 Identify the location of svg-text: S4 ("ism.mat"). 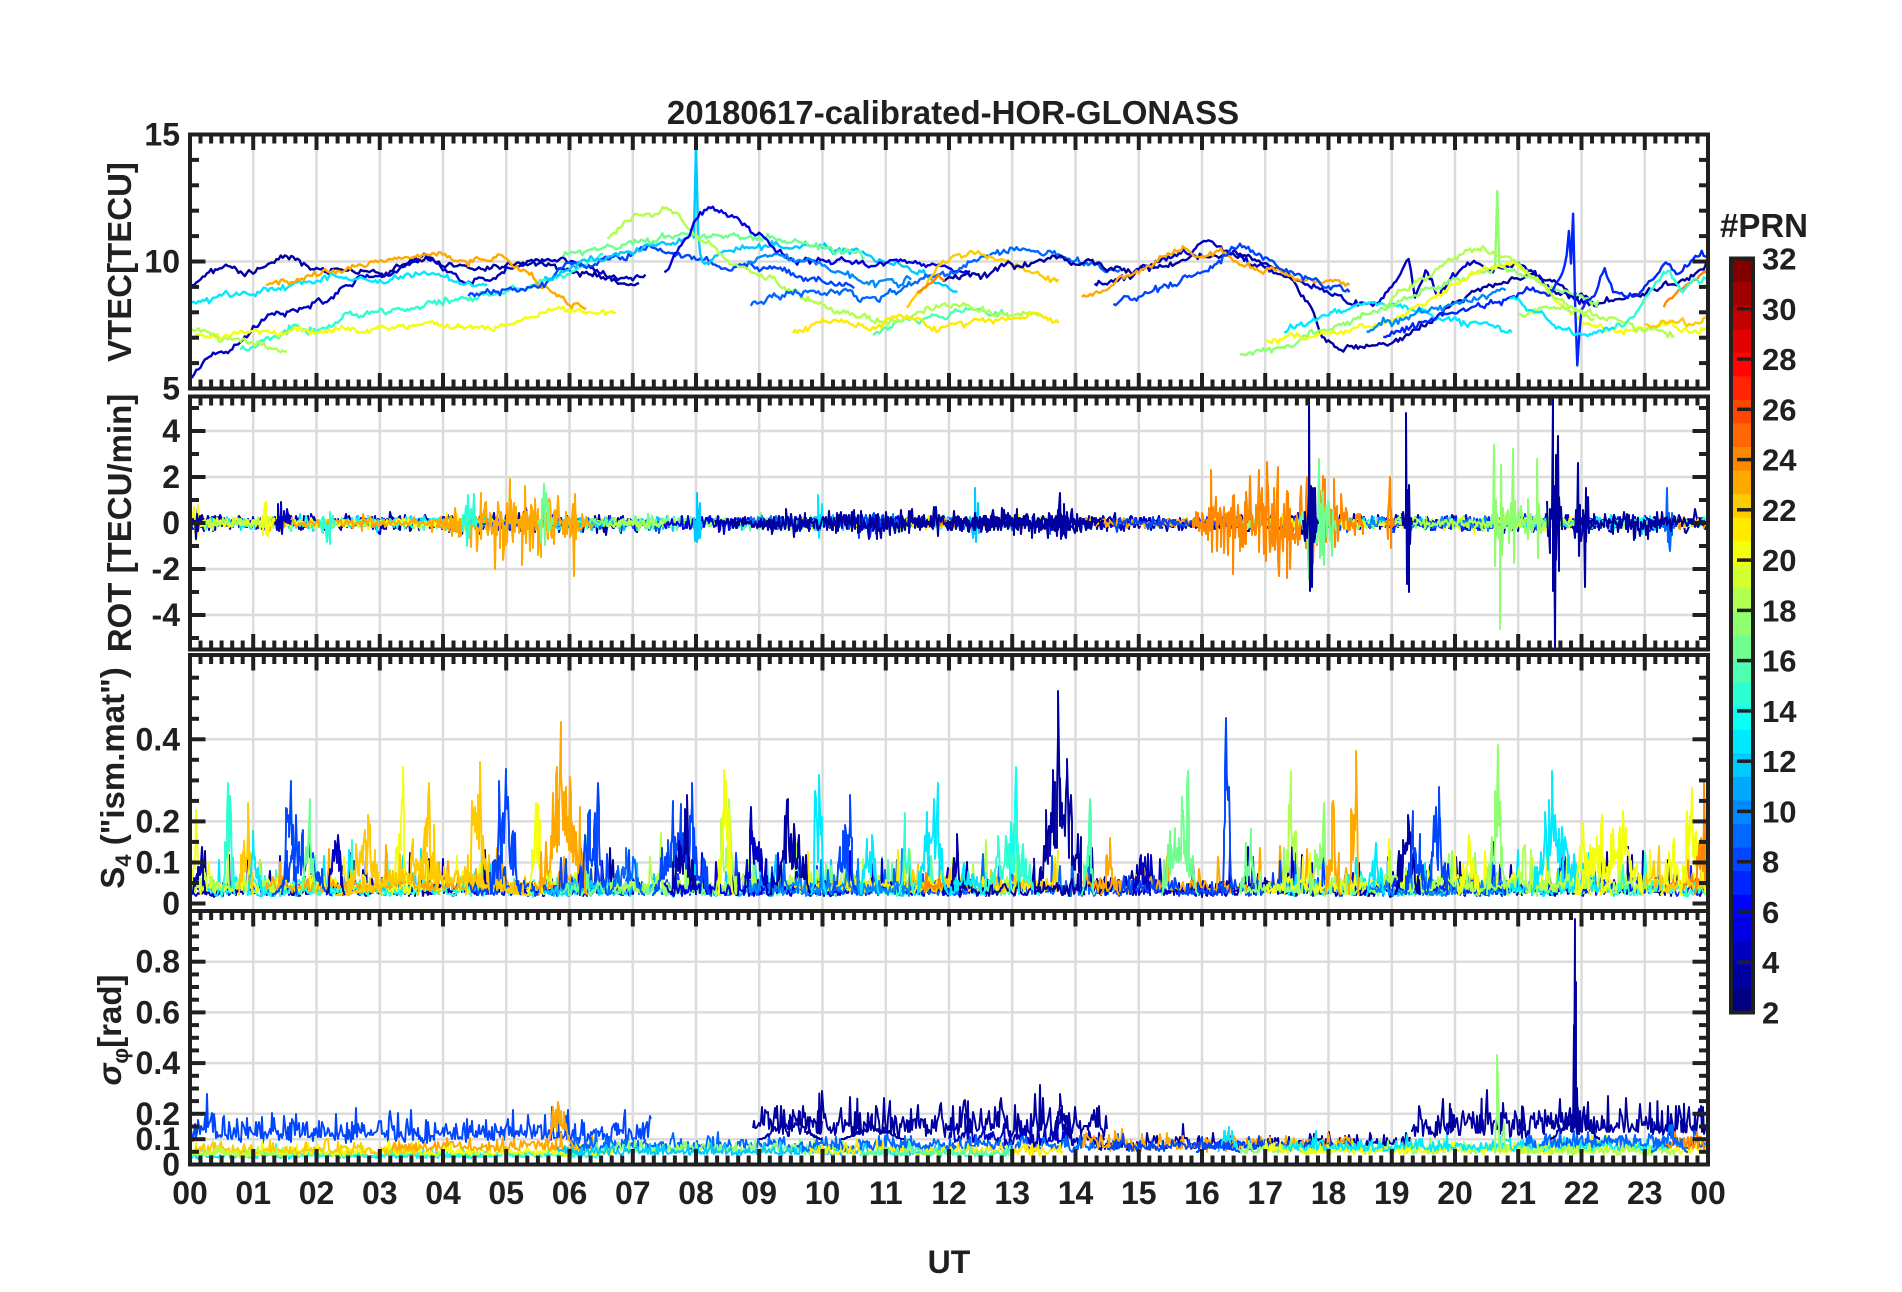
(115, 777).